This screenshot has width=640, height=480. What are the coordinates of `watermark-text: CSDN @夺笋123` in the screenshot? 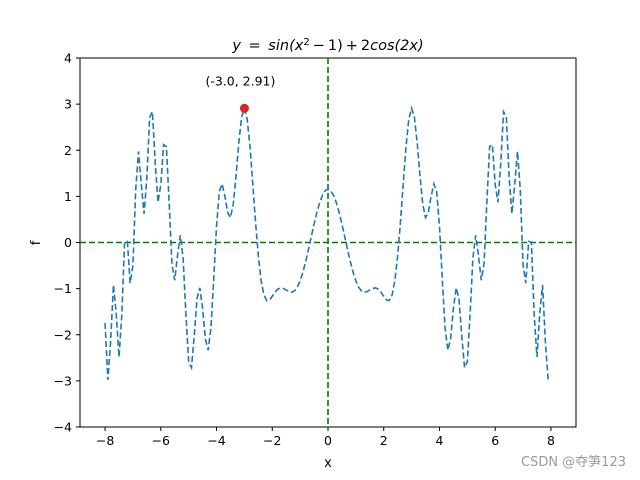 It's located at (573, 462).